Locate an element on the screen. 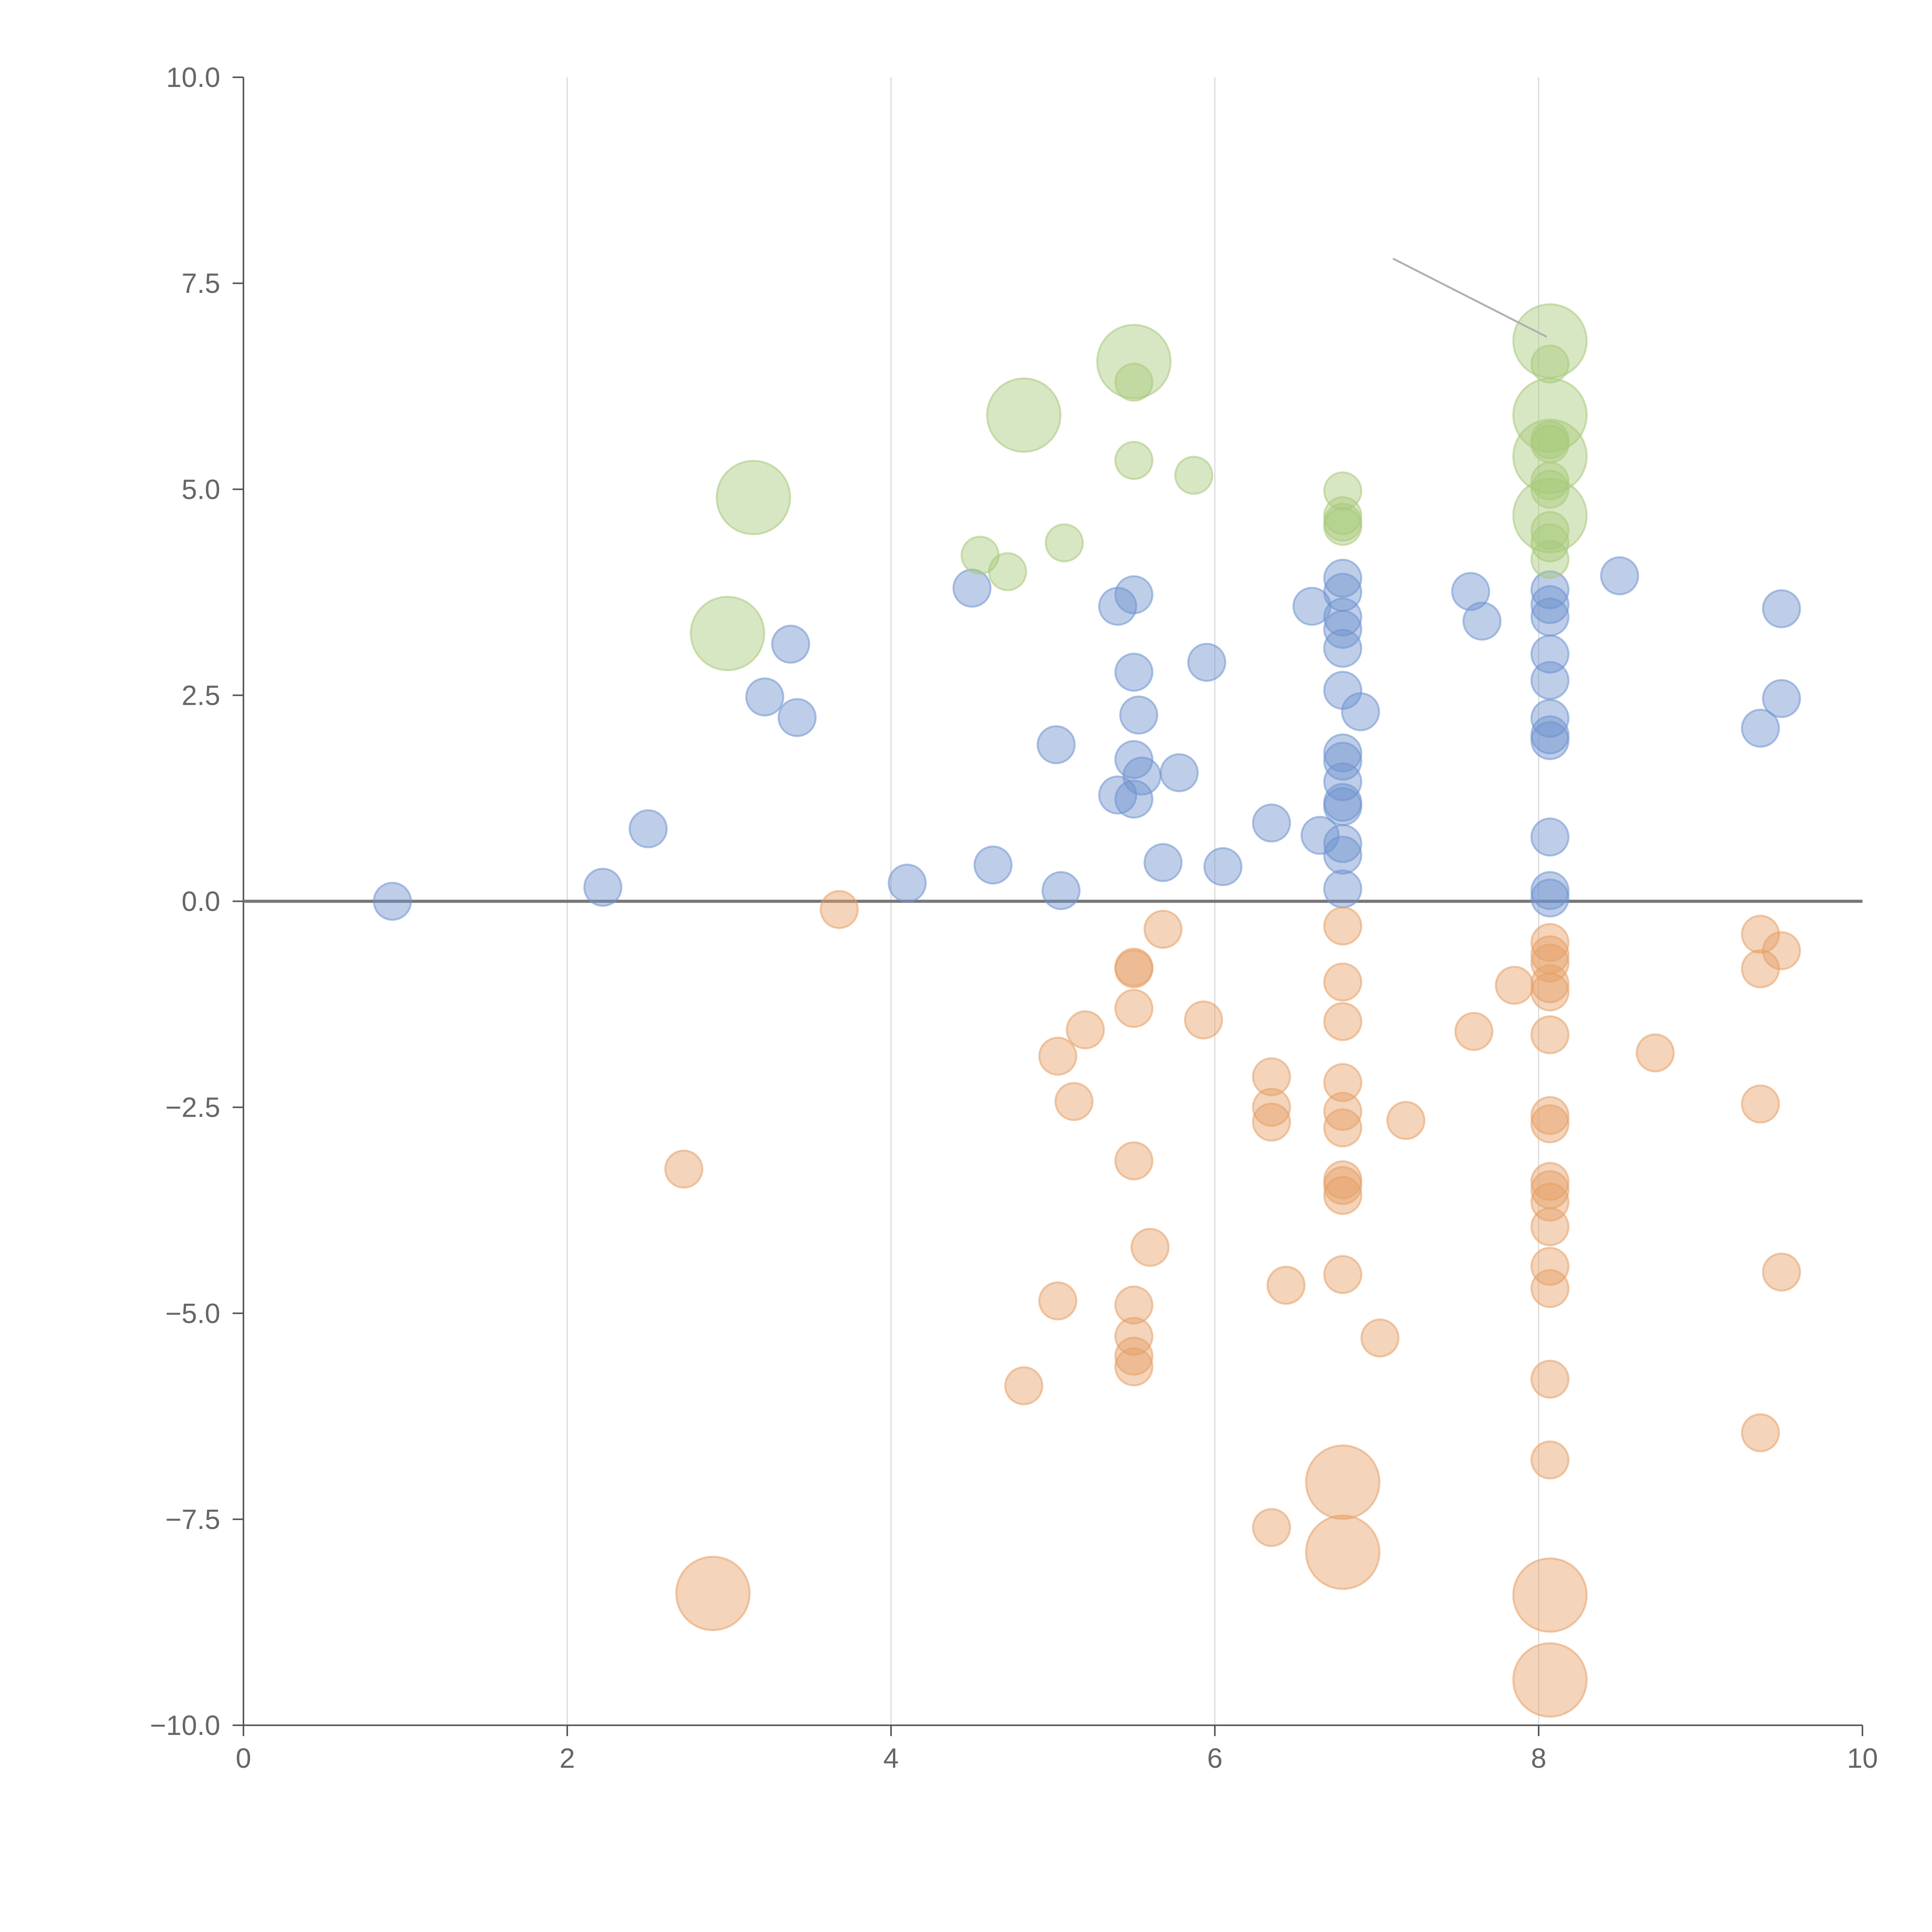 Image resolution: width=1932 pixels, height=1932 pixels. y-axis-ticks: 10.0 7.5 5.0 2.5 0.0 −2.5 −5.0 −7.5 −10.0 is located at coordinates (197, 901).